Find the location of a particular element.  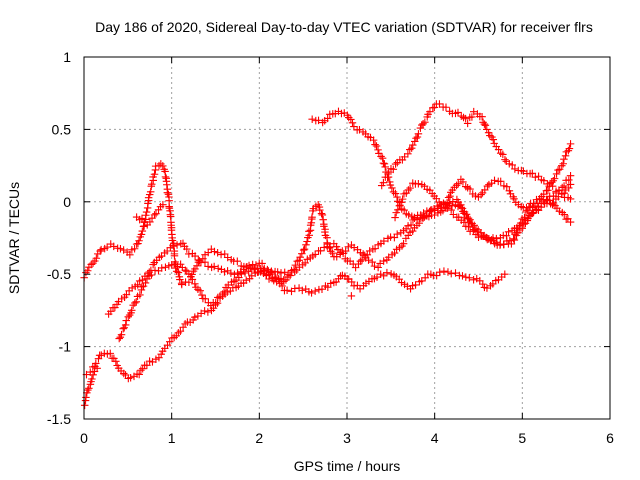

y-tick-label: 0 is located at coordinates (67, 202).